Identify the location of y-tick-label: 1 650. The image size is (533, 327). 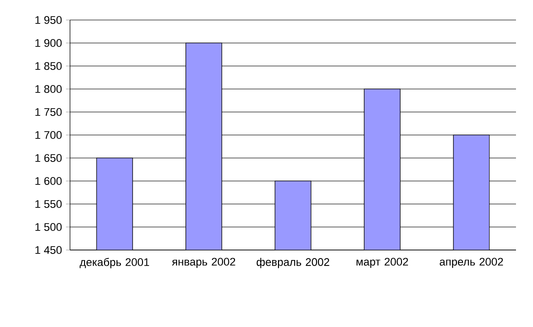
(48, 158).